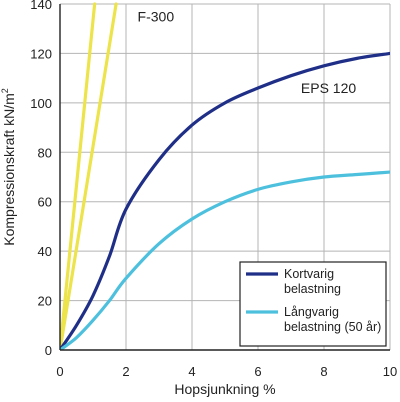 The height and width of the screenshot is (402, 400). What do you see at coordinates (390, 371) in the screenshot?
I see `x-tick-label: 10` at bounding box center [390, 371].